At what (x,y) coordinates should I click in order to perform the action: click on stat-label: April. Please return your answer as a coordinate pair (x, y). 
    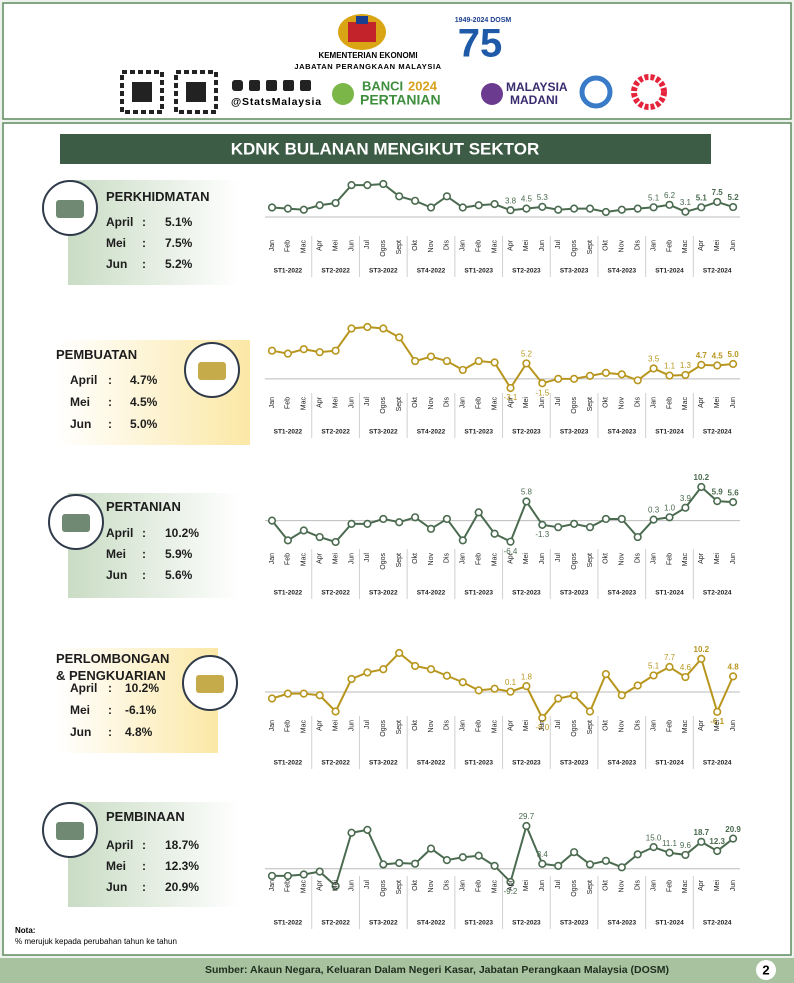
    Looking at the image, I should click on (84, 688).